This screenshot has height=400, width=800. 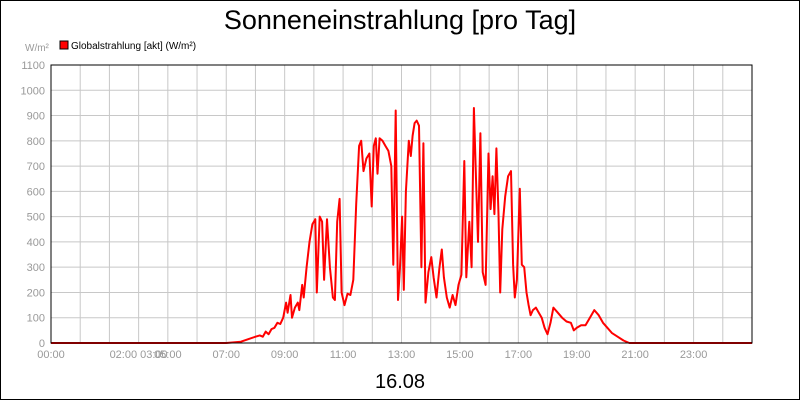 What do you see at coordinates (168, 355) in the screenshot?
I see `x-tick-label: 05:00` at bounding box center [168, 355].